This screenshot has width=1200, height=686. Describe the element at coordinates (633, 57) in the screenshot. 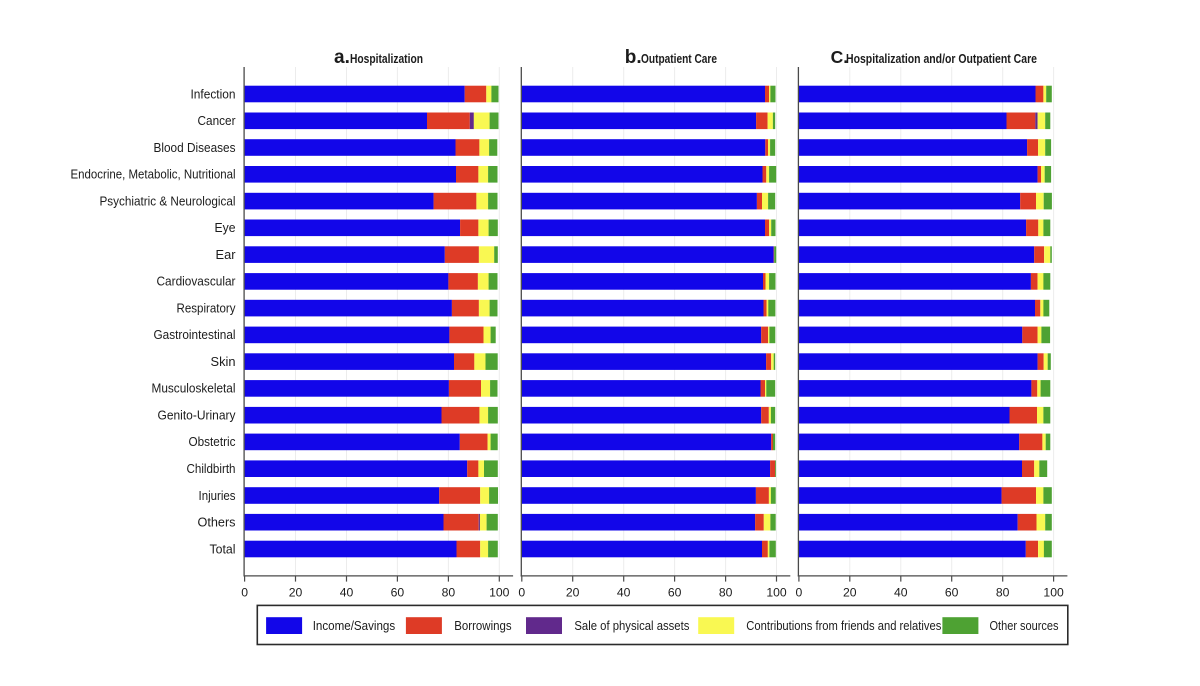

I see `svg-text: b.` at that location.